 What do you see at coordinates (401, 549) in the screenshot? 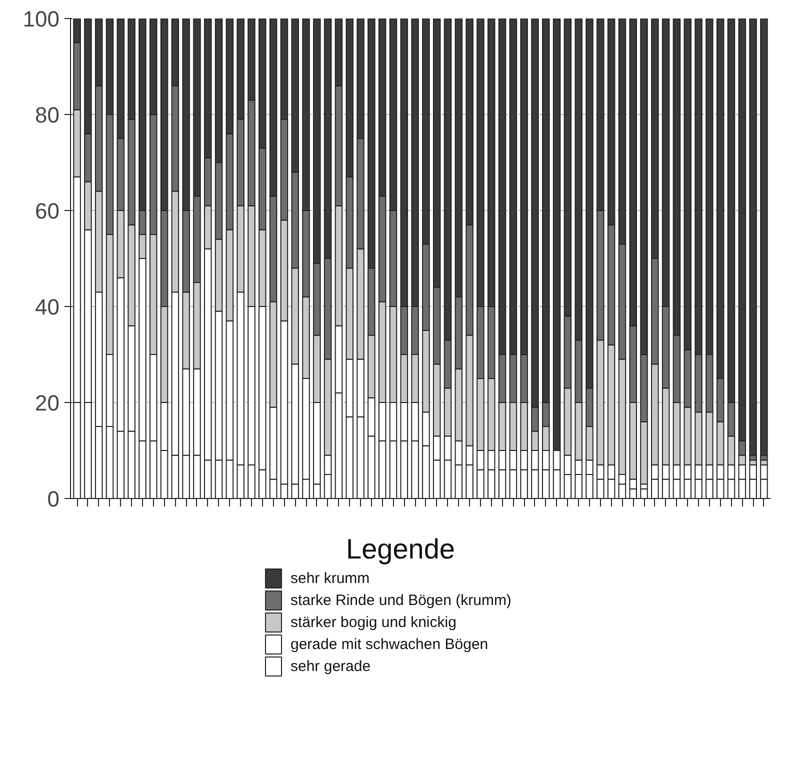
I see `legend-title: Legende` at bounding box center [401, 549].